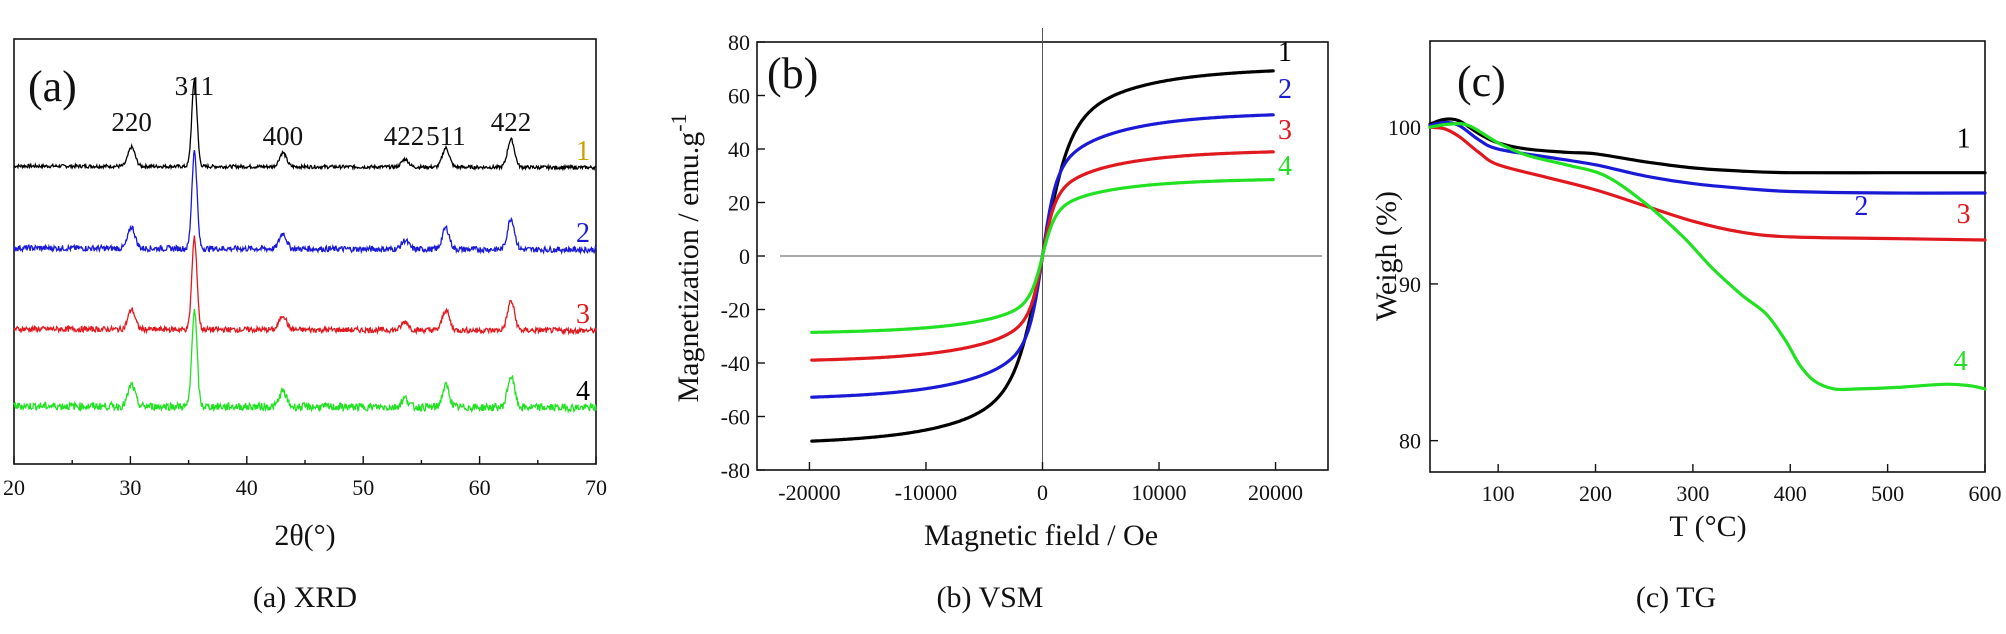  I want to click on vsm-series-label-2: 2, so click(1285, 89).